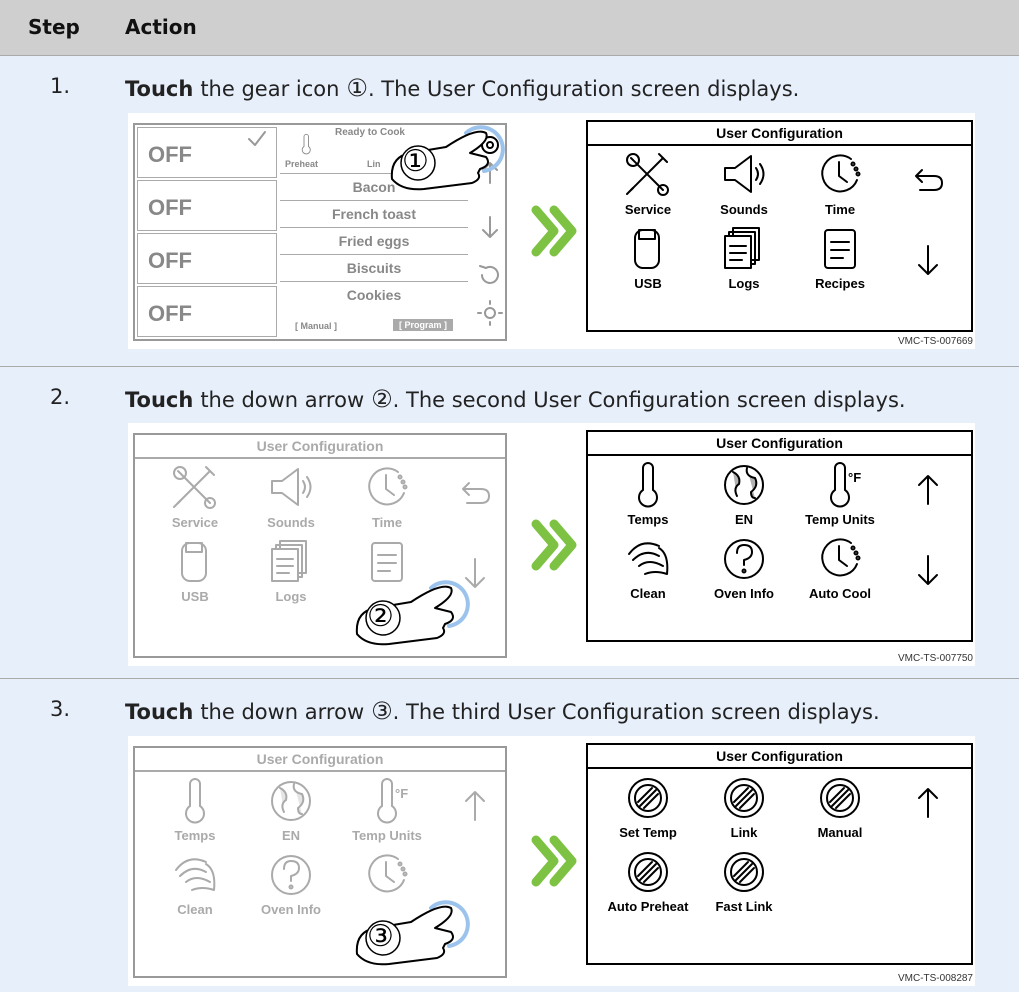 Image resolution: width=1019 pixels, height=992 pixels. What do you see at coordinates (840, 519) in the screenshot?
I see `item-label: Temp Units` at bounding box center [840, 519].